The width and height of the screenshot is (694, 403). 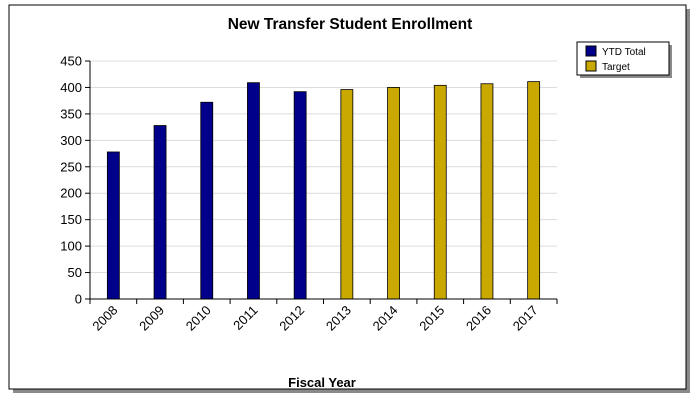 I want to click on y-tick-label: 300, so click(x=71, y=140).